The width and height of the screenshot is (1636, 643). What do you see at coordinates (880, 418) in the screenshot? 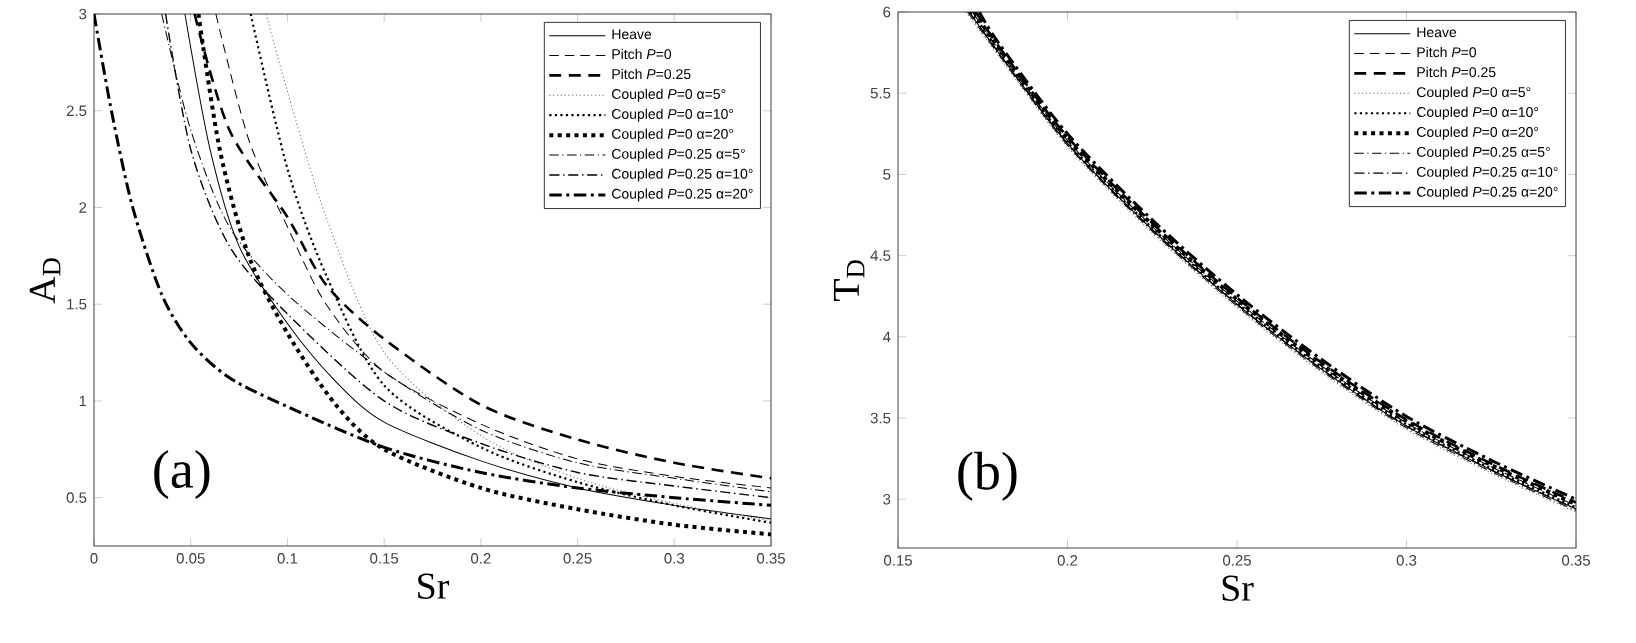
I see `y-tick-label: 3.5` at bounding box center [880, 418].